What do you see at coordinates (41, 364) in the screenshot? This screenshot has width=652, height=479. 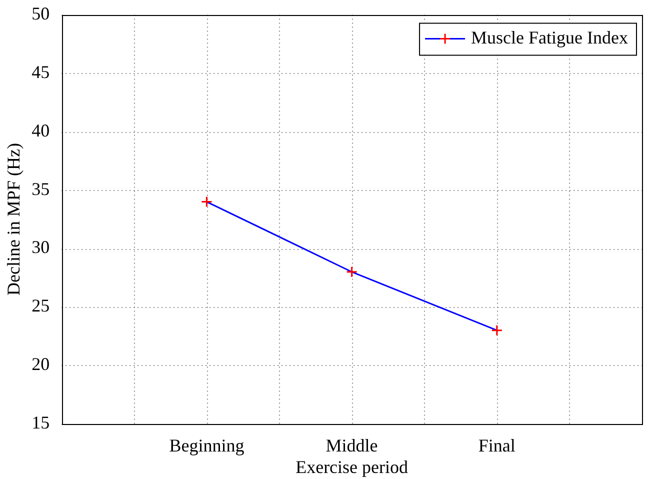 I see `y-tick-label: 20` at bounding box center [41, 364].